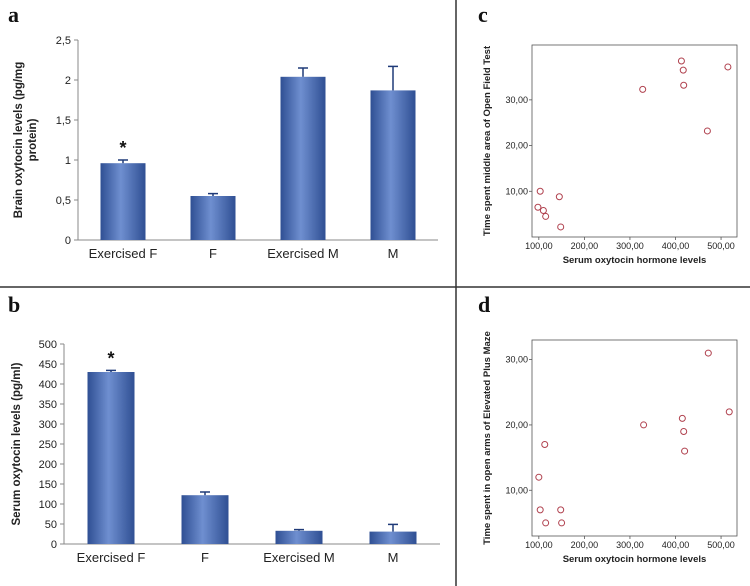 The height and width of the screenshot is (586, 750). Describe the element at coordinates (484, 304) in the screenshot. I see `panel-label-d: d` at that location.